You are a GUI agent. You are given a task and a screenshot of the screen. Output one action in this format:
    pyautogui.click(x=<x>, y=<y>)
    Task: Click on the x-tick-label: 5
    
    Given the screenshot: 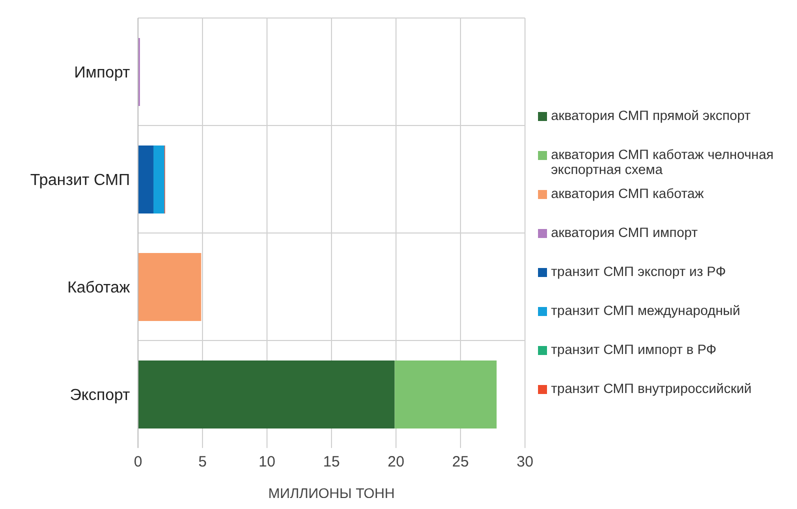 What is the action you would take?
    pyautogui.click(x=202, y=462)
    